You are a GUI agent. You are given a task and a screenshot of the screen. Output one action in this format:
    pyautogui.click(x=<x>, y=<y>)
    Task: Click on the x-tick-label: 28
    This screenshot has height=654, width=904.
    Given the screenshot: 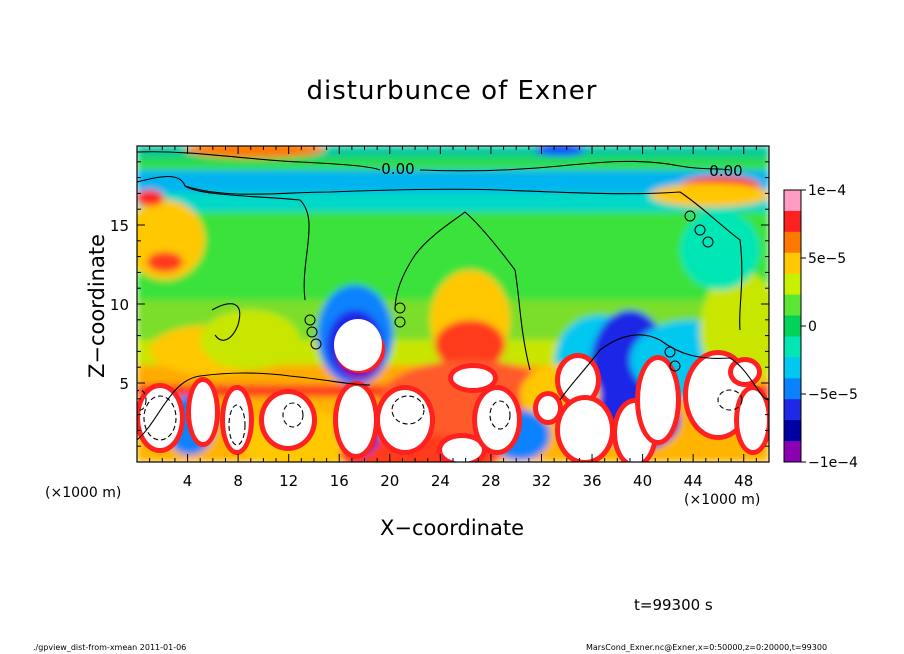 What is the action you would take?
    pyautogui.click(x=490, y=481)
    